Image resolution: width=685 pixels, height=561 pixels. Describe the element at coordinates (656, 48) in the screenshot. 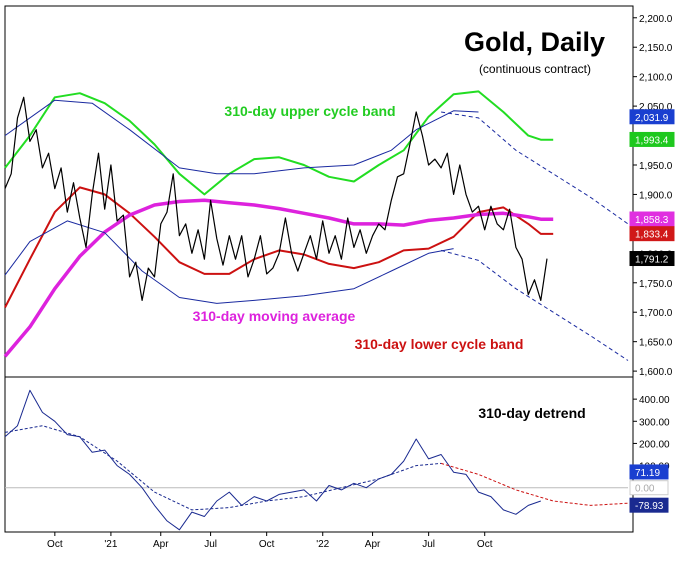

I see `y-tick-label: 2,150.0` at that location.